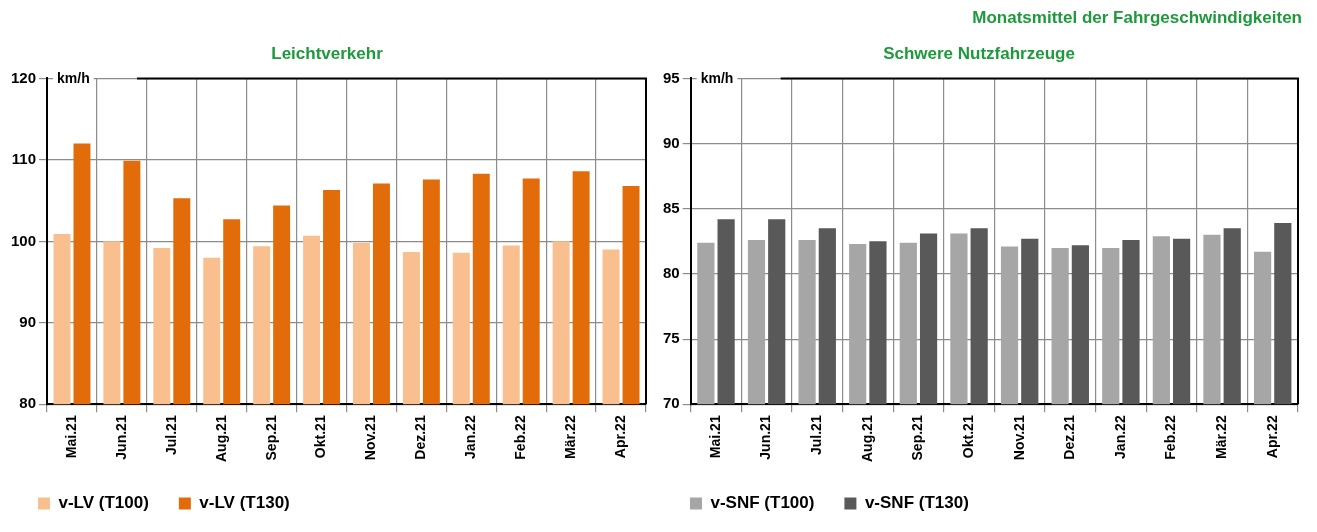 The image size is (1317, 532). I want to click on y-tick-label: 70, so click(671, 403).